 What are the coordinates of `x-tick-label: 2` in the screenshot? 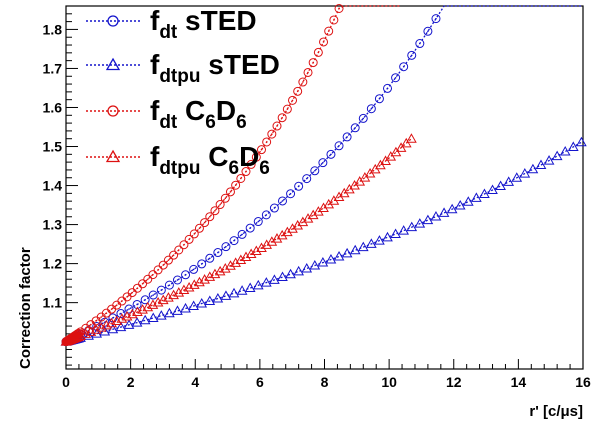 It's located at (131, 382).